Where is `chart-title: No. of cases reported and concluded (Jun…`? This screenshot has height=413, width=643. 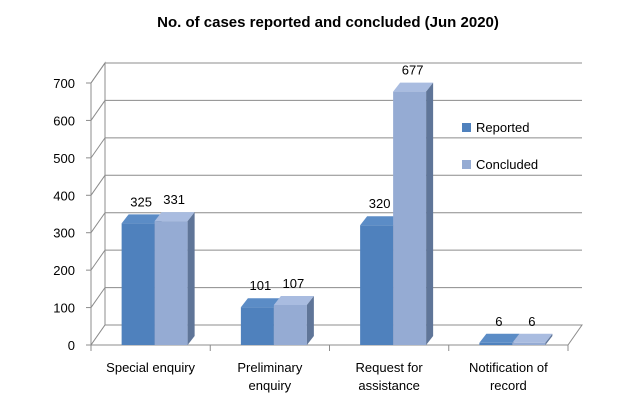
chart-title: No. of cases reported and concluded (Jun… is located at coordinates (328, 22).